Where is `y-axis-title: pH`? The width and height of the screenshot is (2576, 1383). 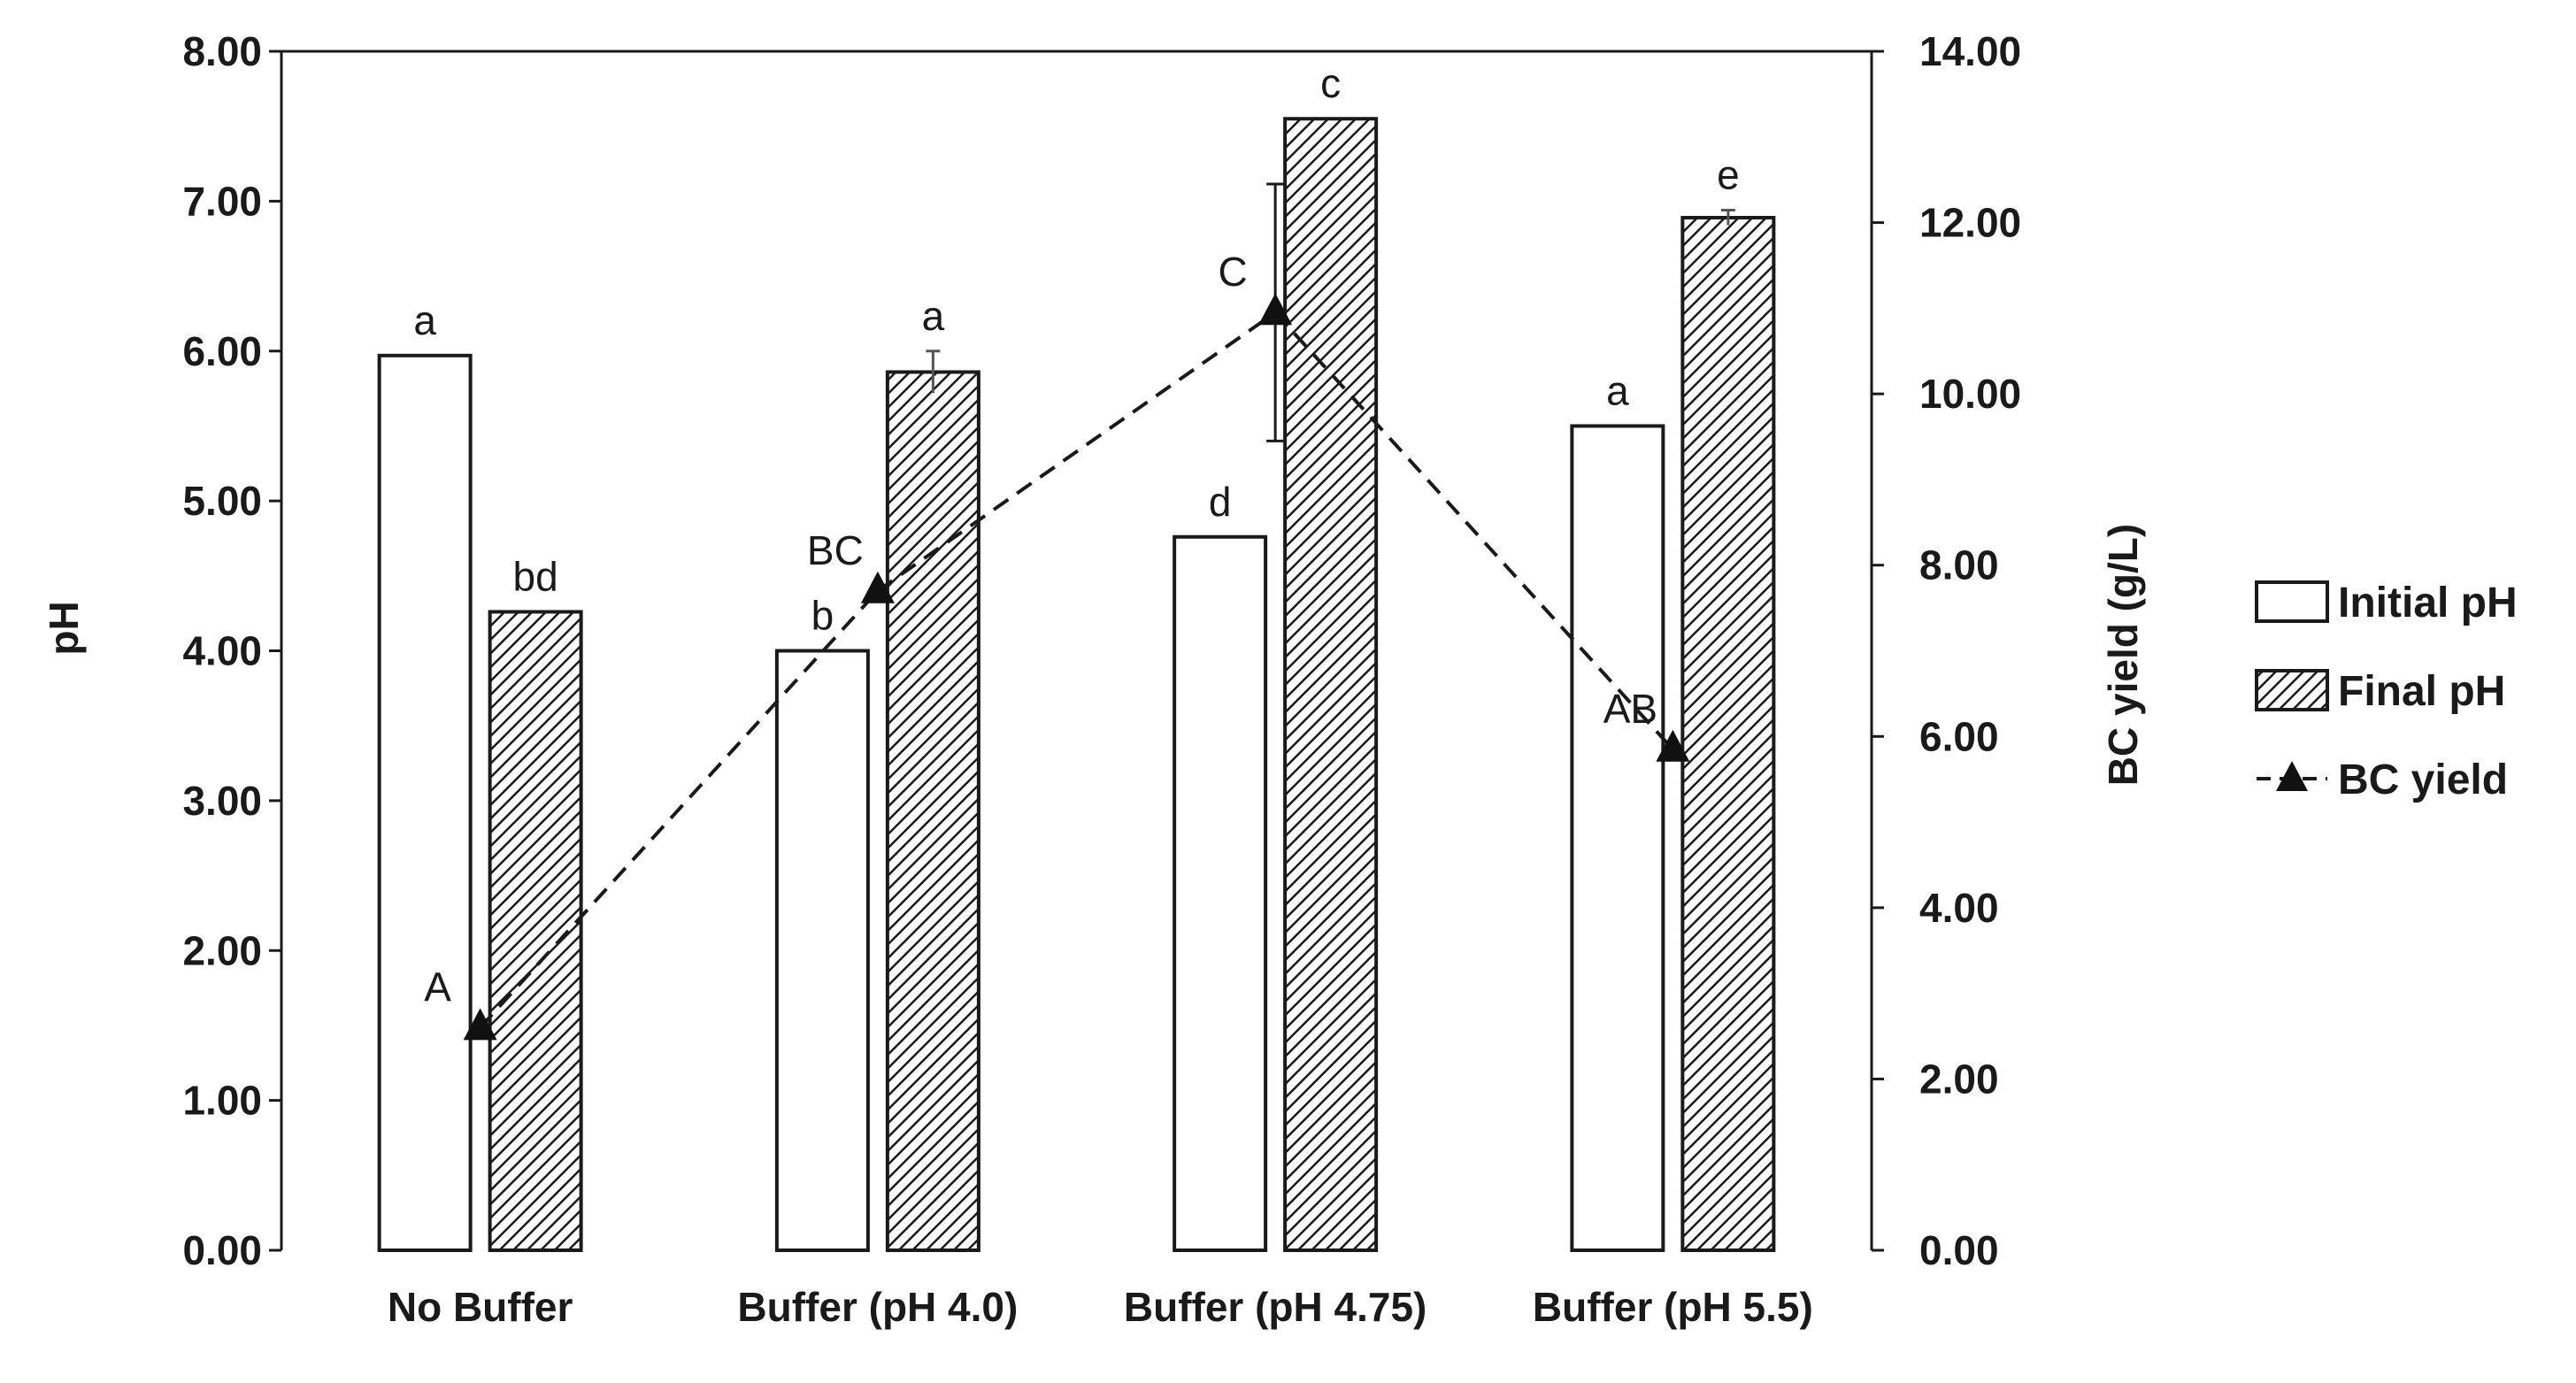 y-axis-title: pH is located at coordinates (64, 628).